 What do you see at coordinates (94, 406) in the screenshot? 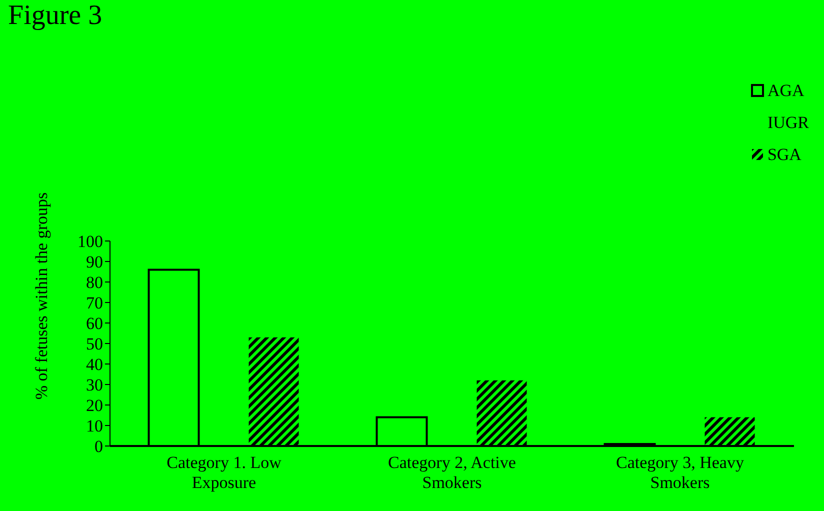
I see `y-tick-label: 20` at bounding box center [94, 406].